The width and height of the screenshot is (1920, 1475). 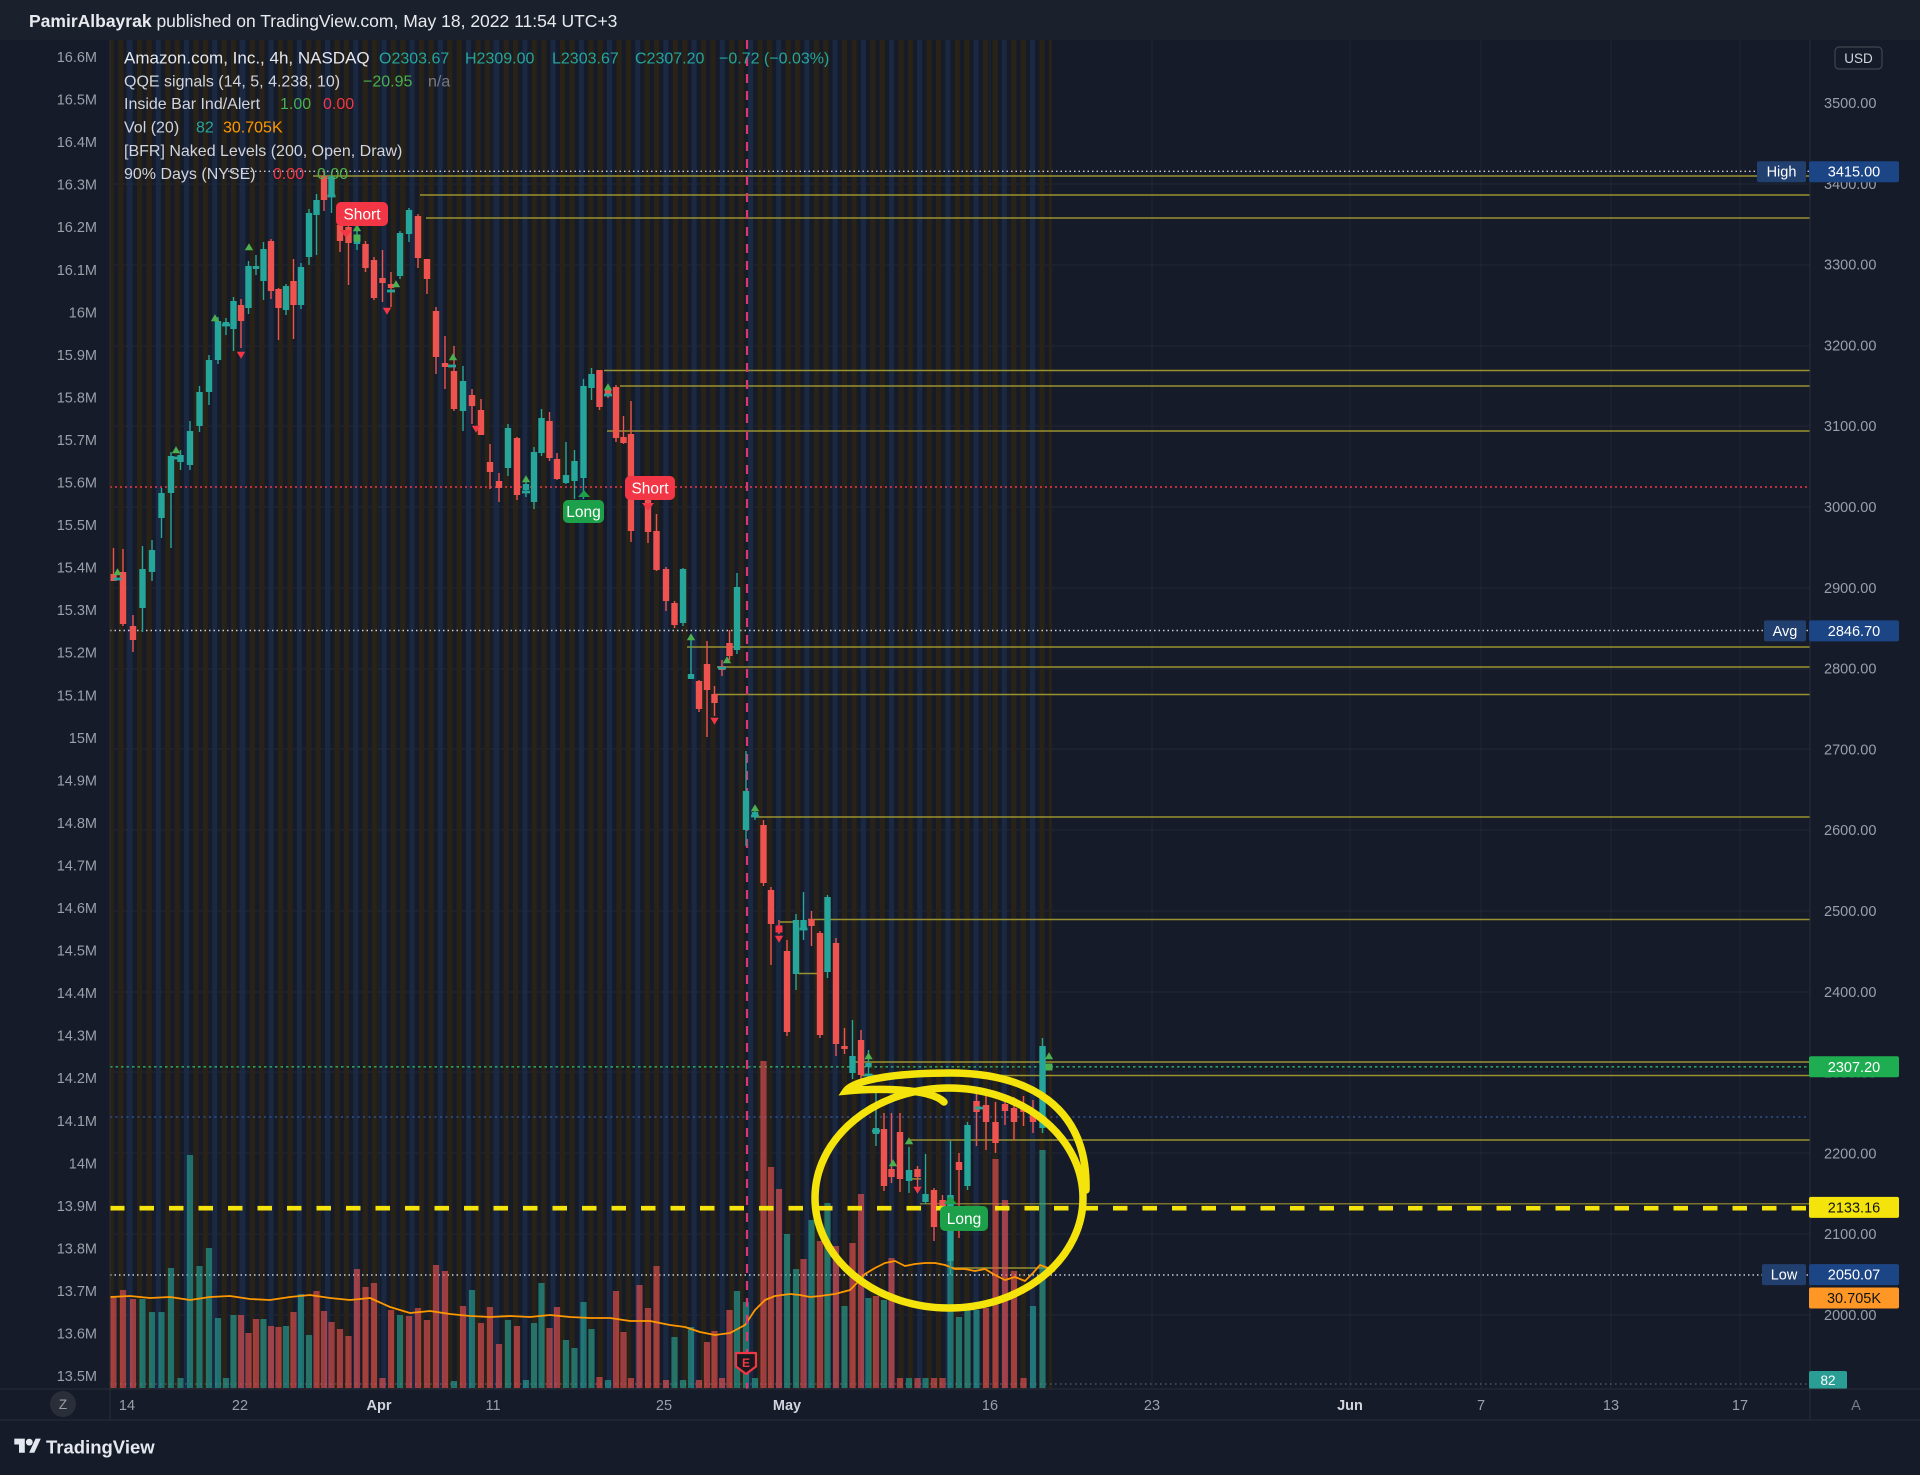 I want to click on svg-text: 14.7M, so click(x=77, y=866).